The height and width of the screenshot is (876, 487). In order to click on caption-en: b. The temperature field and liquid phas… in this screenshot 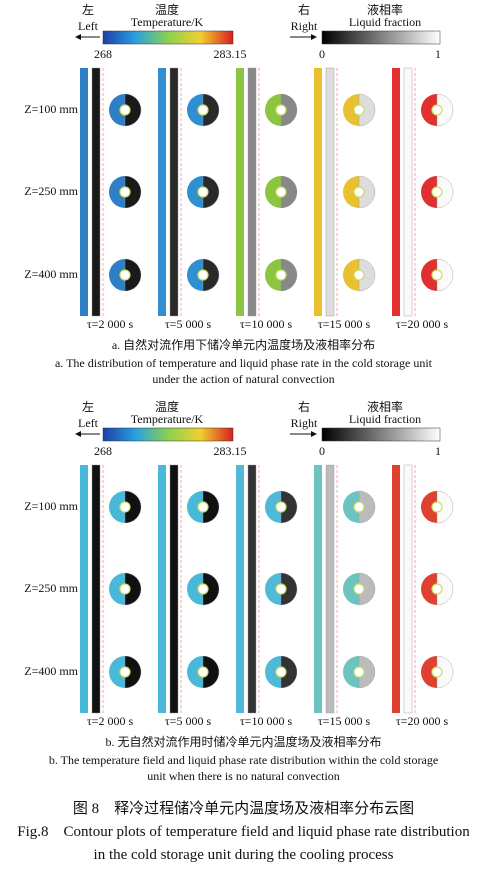, I will do `click(243, 768)`.